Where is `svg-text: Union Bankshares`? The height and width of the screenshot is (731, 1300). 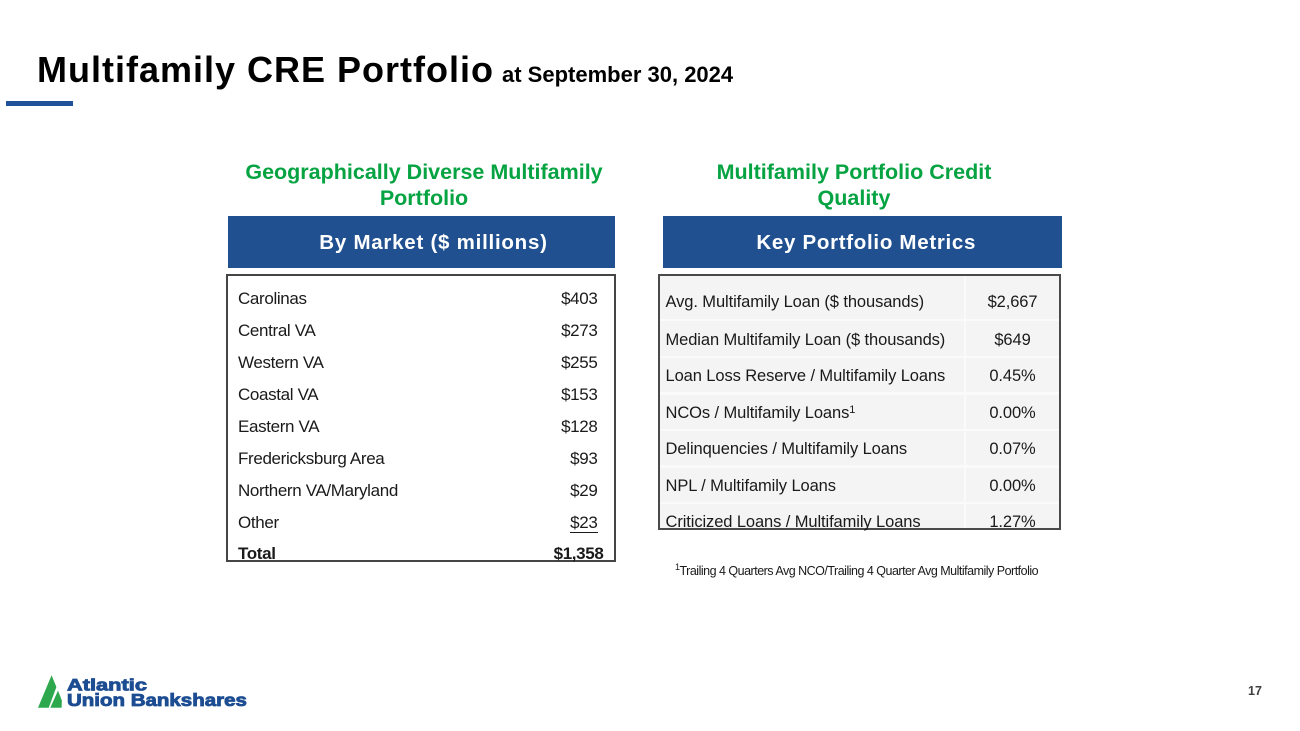 svg-text: Union Bankshares is located at coordinates (157, 701).